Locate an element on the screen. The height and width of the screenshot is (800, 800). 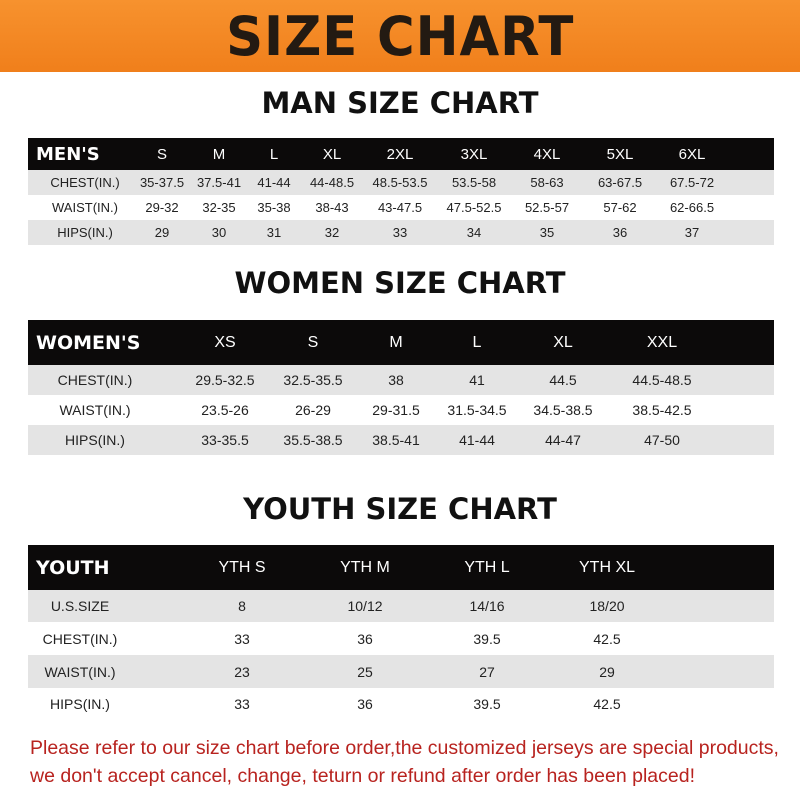
table-title-cell: MEN'S is located at coordinates (68, 154).